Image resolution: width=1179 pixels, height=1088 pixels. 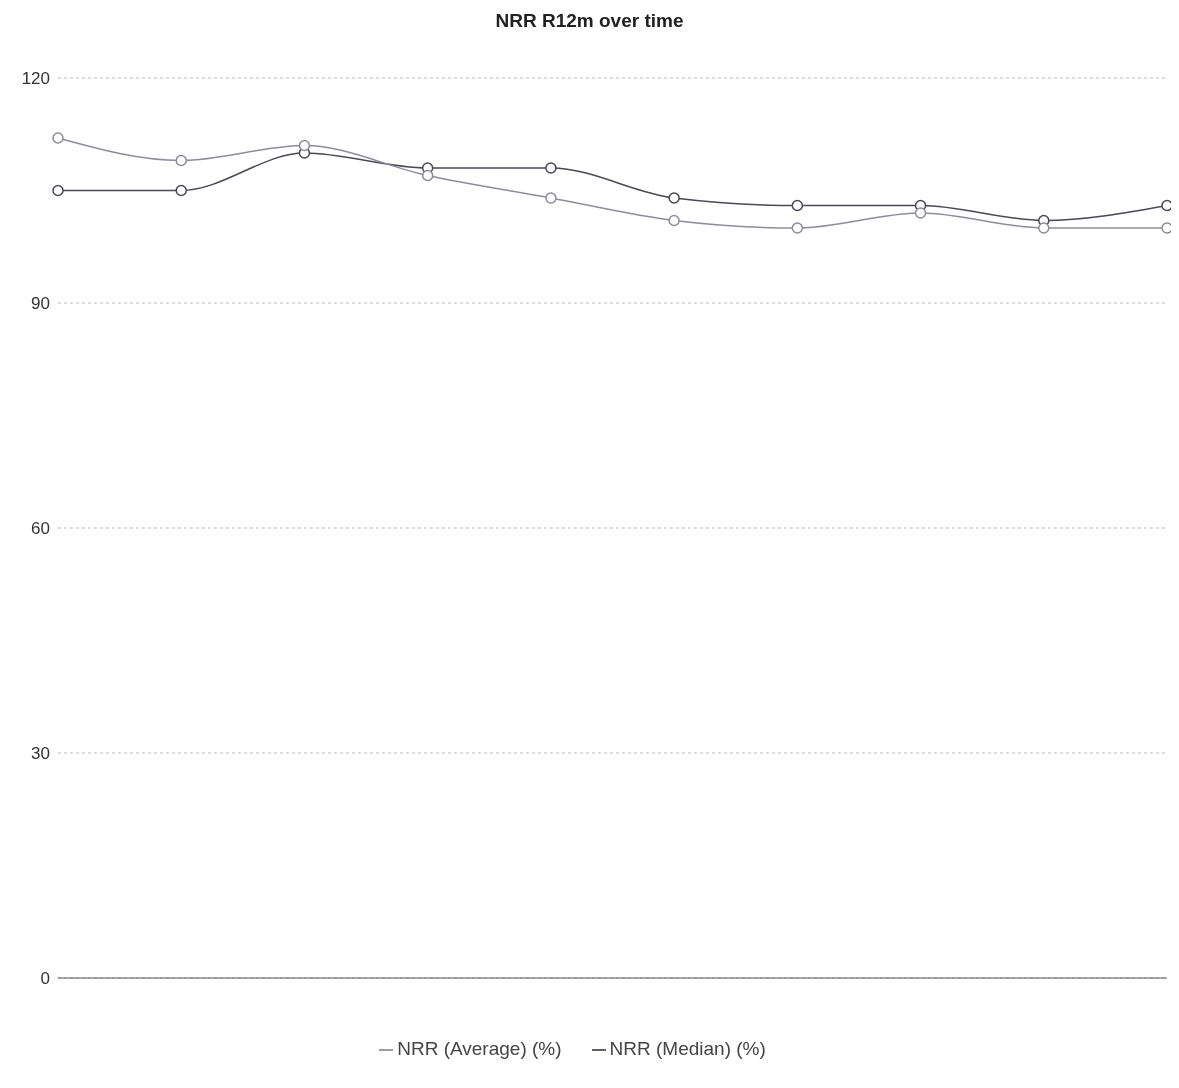 I want to click on y-tick-label: 90, so click(x=40, y=304).